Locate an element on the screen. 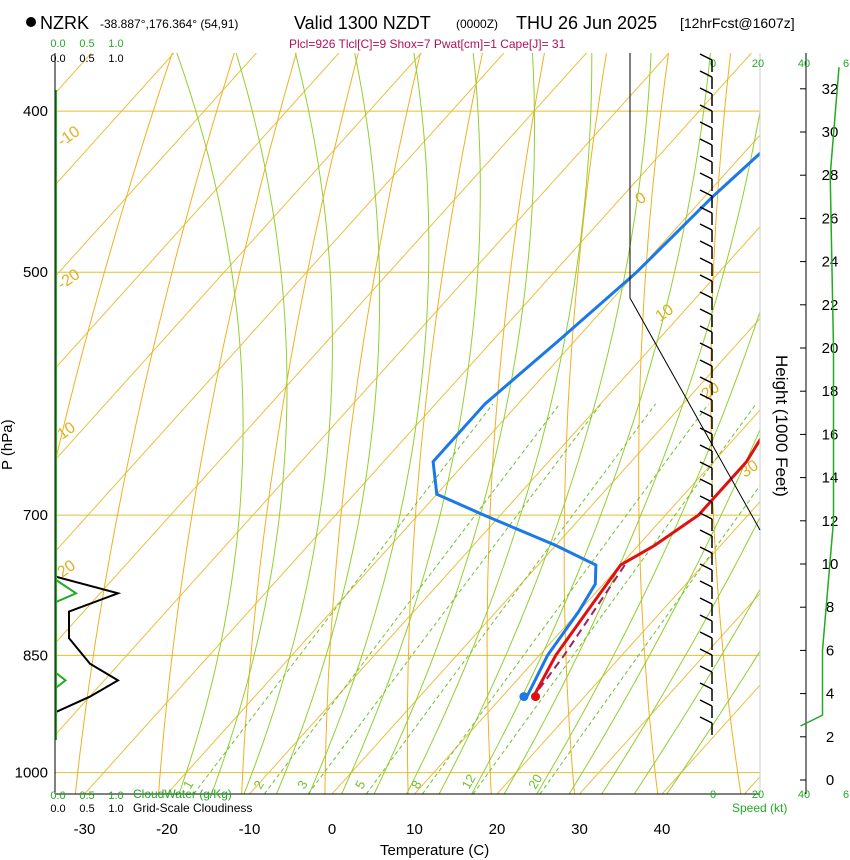  height-tick-label: 24 is located at coordinates (830, 262).